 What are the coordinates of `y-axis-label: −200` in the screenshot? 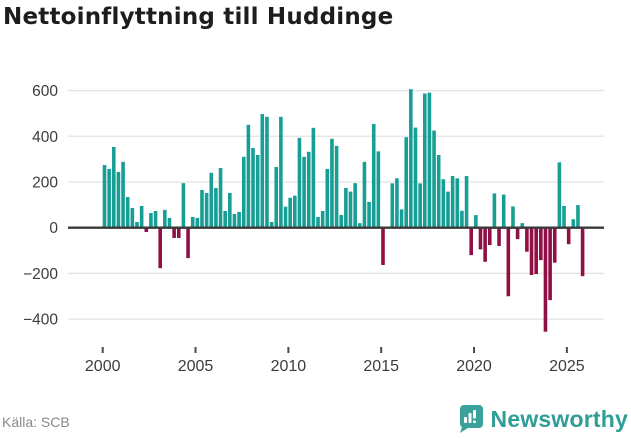 It's located at (40, 274).